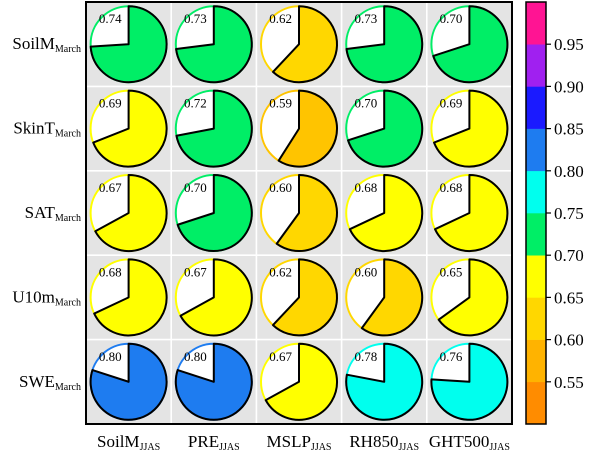  I want to click on pie-cell: 0.72, so click(213, 128).